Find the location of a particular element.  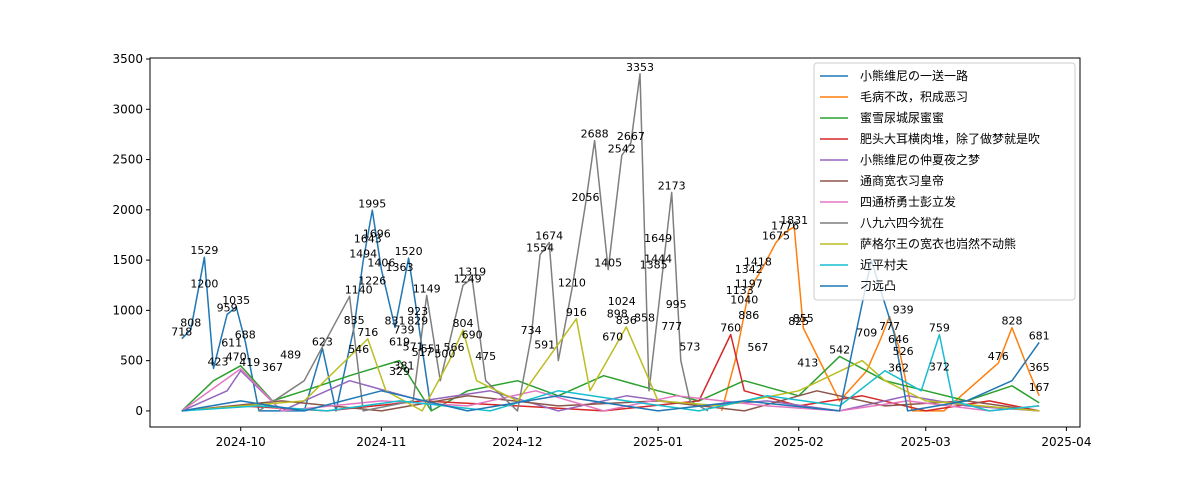

y-tick-label: 1500 is located at coordinates (127, 260).